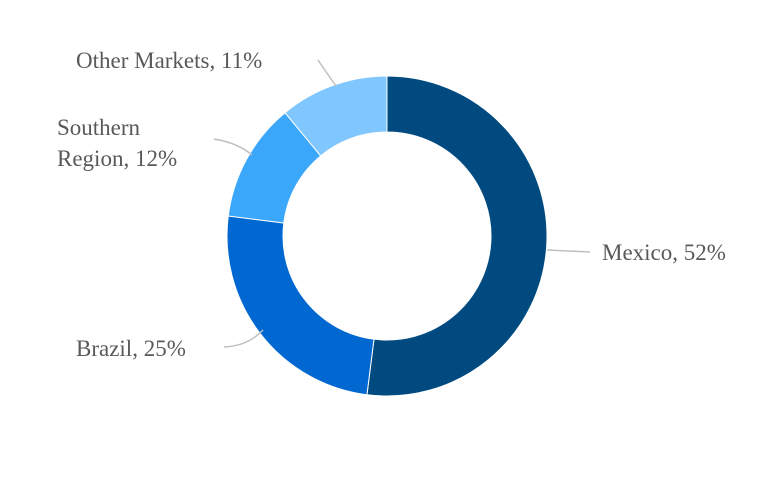 The image size is (774, 479). What do you see at coordinates (169, 60) in the screenshot?
I see `label-other-markets: Other Markets, 11%` at bounding box center [169, 60].